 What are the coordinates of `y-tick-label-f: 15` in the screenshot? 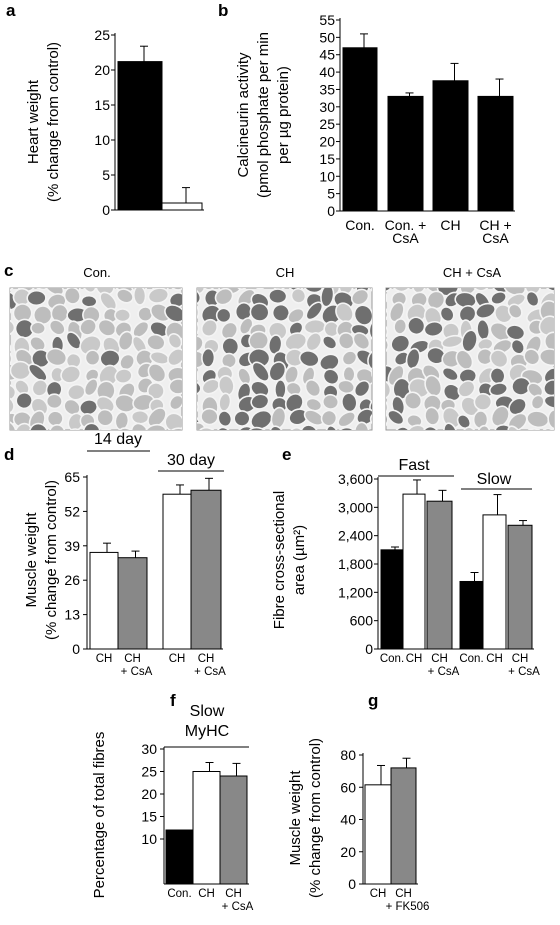 It's located at (149, 817).